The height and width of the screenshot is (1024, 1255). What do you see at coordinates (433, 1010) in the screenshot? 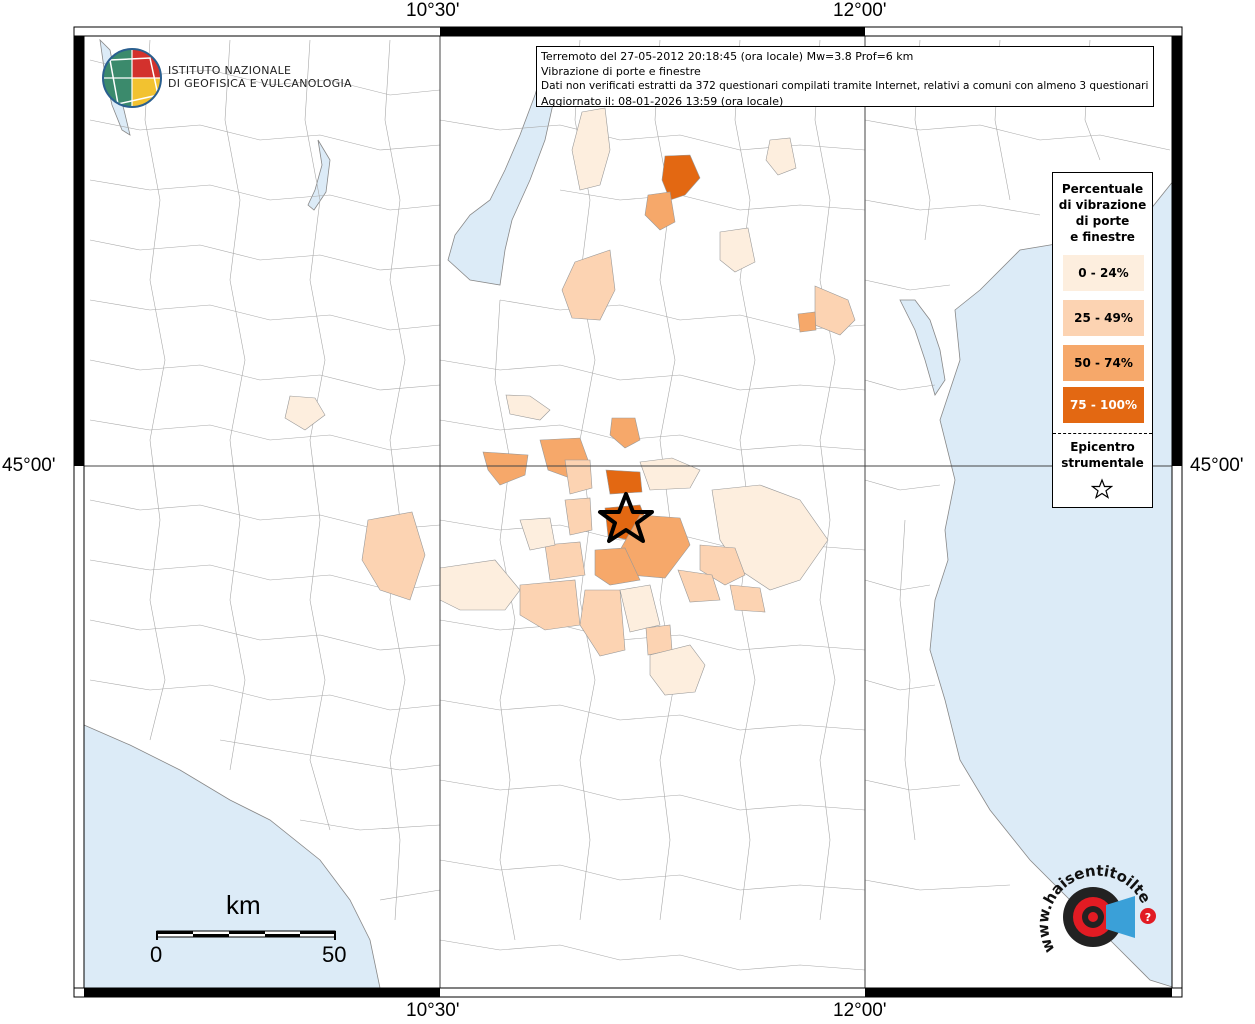
I see `lon-label-bottom-west: 10°30'` at bounding box center [433, 1010].